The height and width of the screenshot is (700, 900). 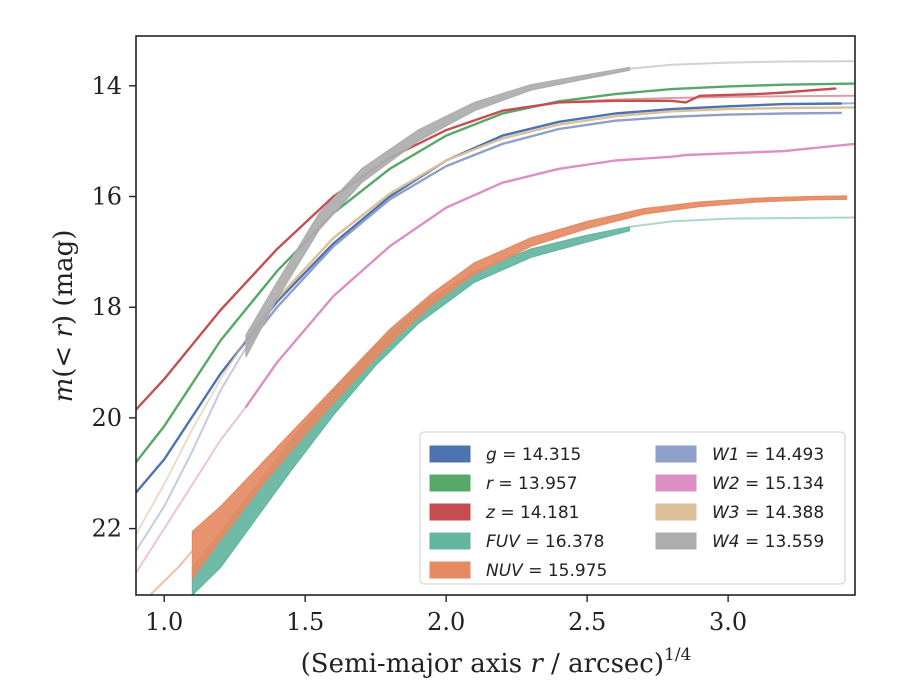 What do you see at coordinates (728, 622) in the screenshot?
I see `x-tick-label: 3.0` at bounding box center [728, 622].